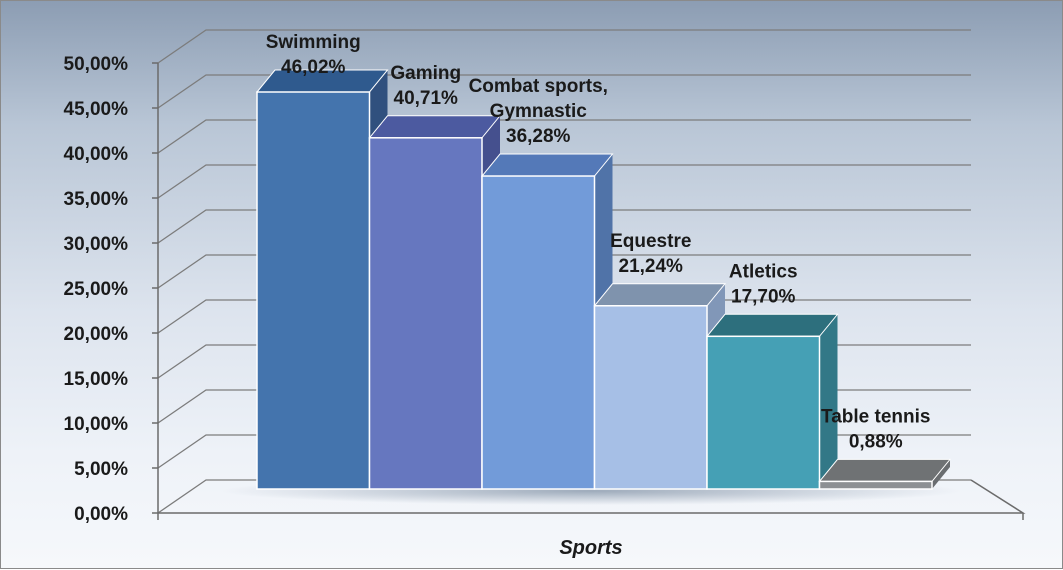 The image size is (1063, 570). Describe the element at coordinates (590, 548) in the screenshot. I see `x-axis-title: Sports` at that location.